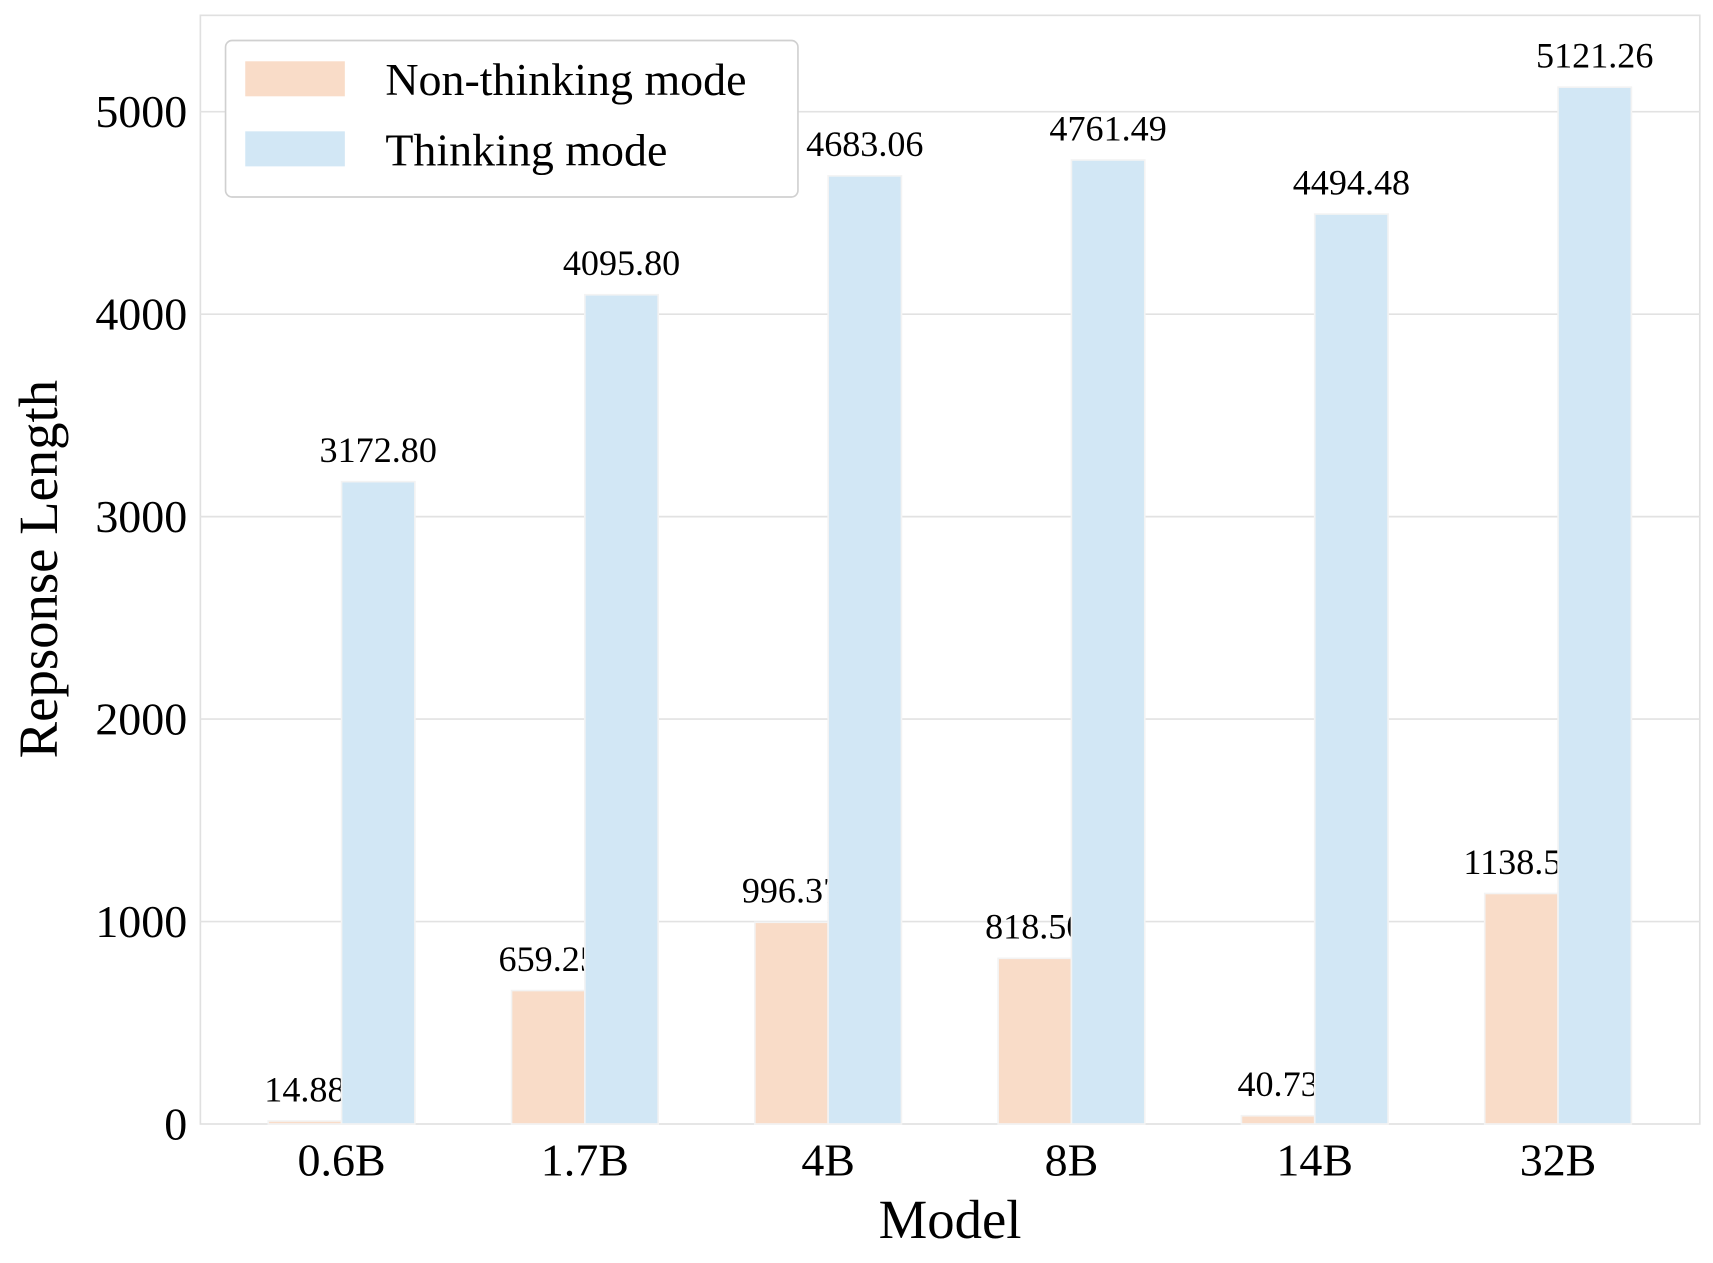 This screenshot has width=1713, height=1263. Describe the element at coordinates (526, 149) in the screenshot. I see `legend-label-thinking: Thinking mode` at that location.